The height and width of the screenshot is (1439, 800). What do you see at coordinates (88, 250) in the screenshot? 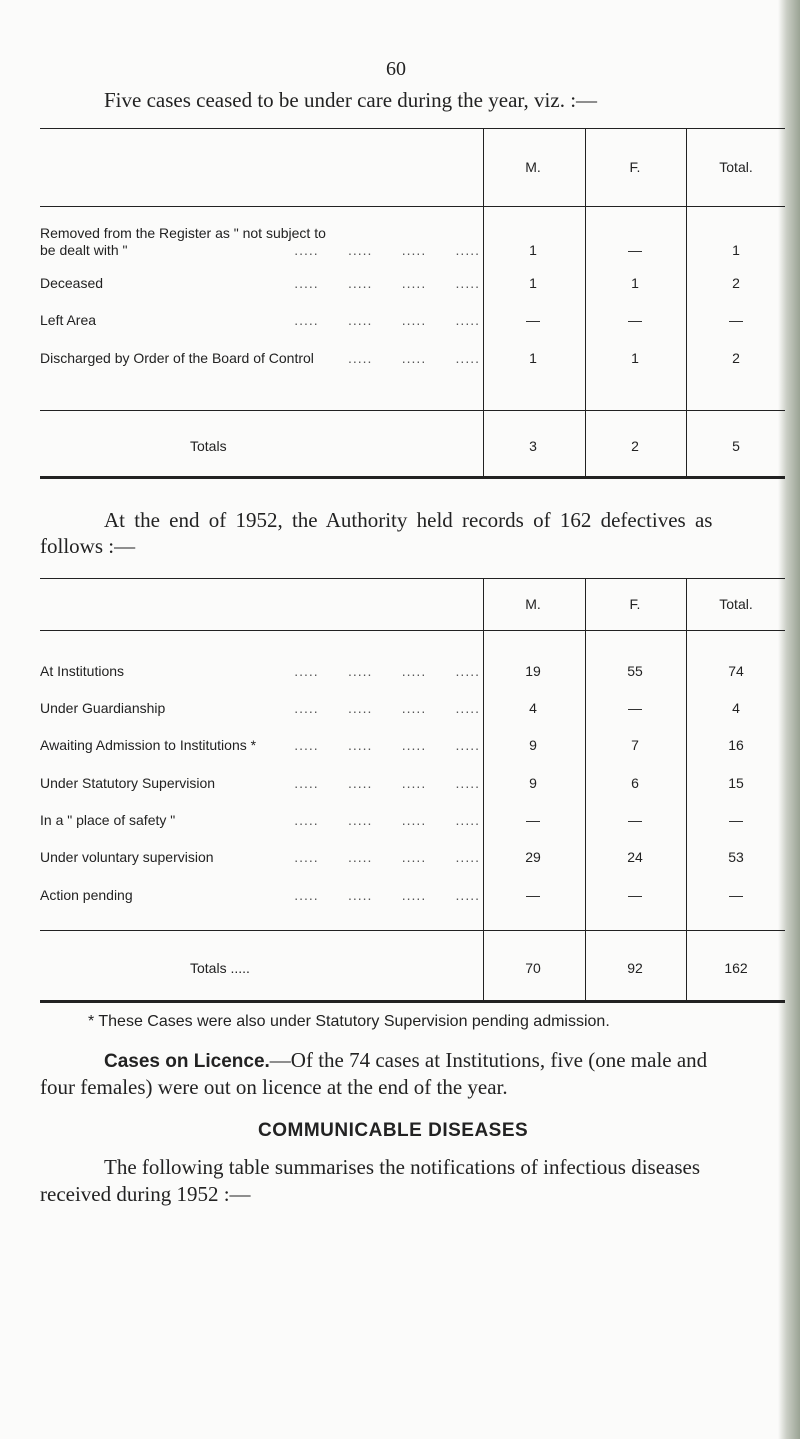
I see `row-label-cont: be dealt with "` at bounding box center [88, 250].